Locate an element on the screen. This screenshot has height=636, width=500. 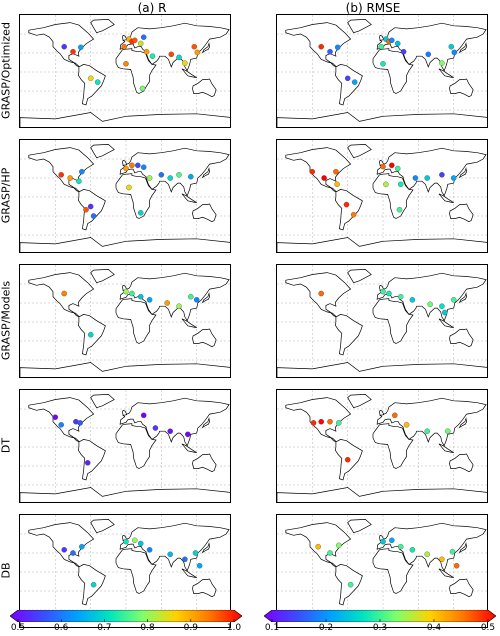
map-panel-optimized-rmse is located at coordinates (382, 71).